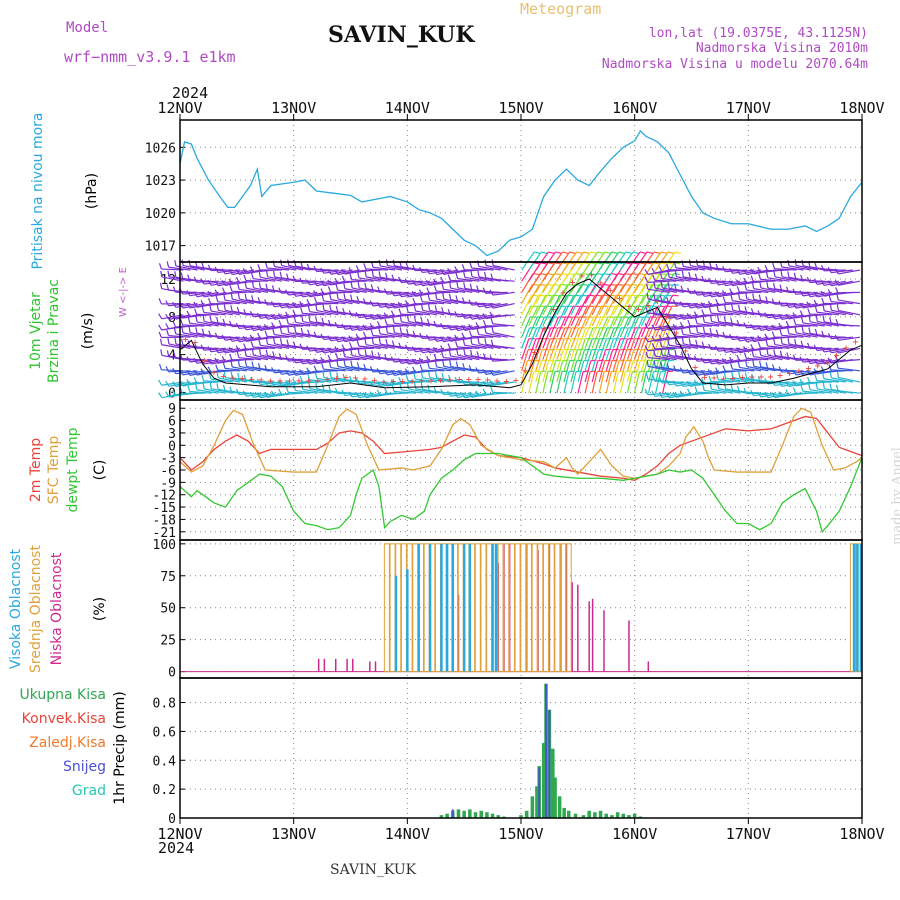 This screenshot has height=900, width=900. What do you see at coordinates (748, 108) in the screenshot?
I see `x-tick-label-top: 17NOV` at bounding box center [748, 108].